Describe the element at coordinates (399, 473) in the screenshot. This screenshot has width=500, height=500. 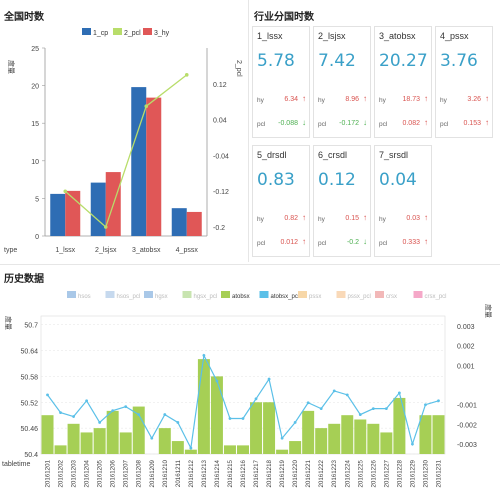
I see `x-tick-label: 20161228` at that location.